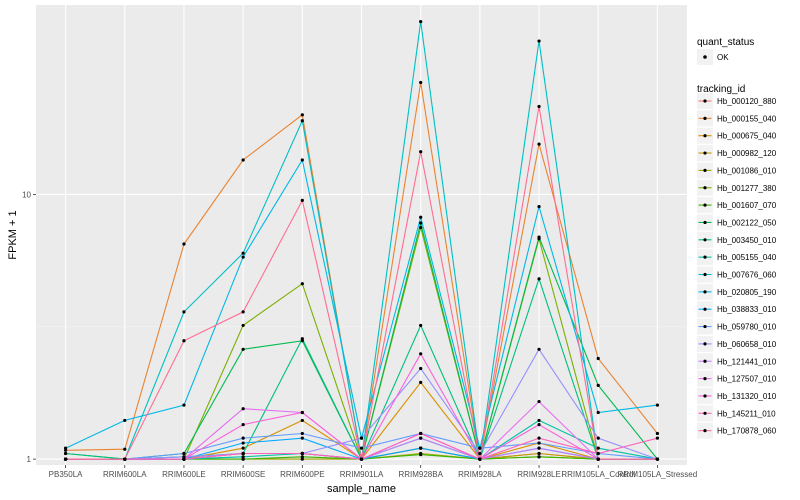  What do you see at coordinates (66, 474) in the screenshot?
I see `x-tick-label: PB350LA` at bounding box center [66, 474].